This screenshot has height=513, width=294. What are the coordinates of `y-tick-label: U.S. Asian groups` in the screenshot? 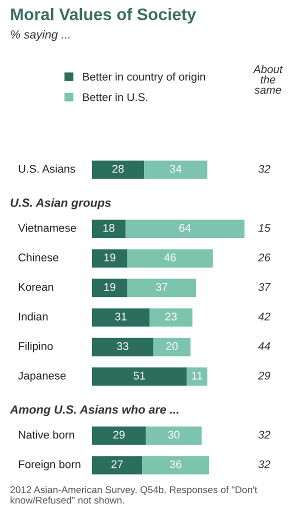 It's located at (60, 204).